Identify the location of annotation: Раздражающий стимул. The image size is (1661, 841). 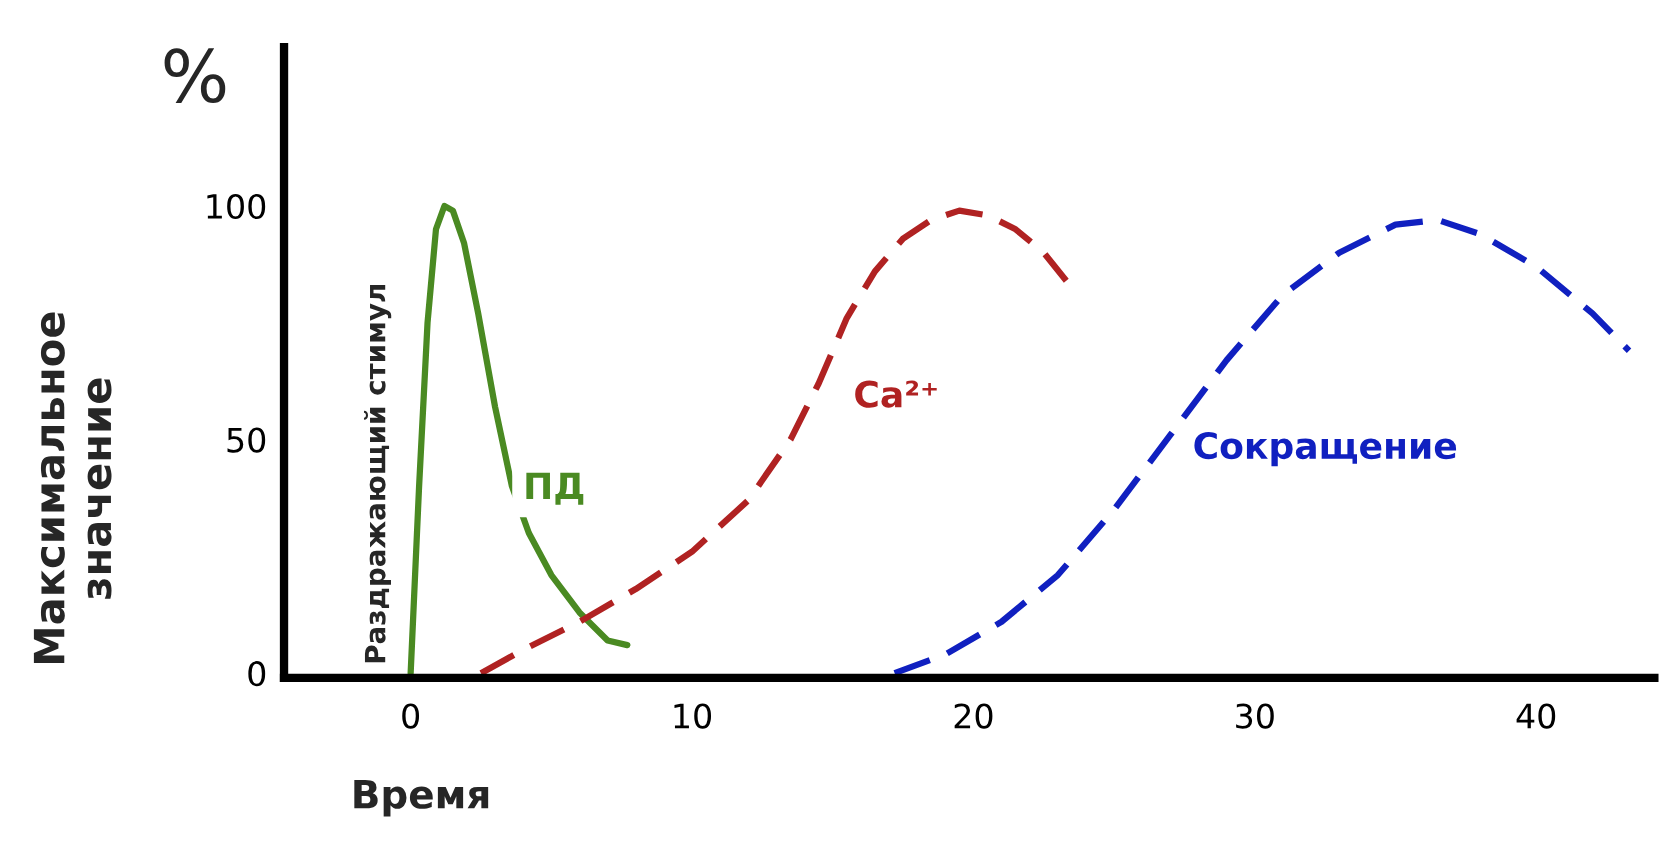
(377, 473).